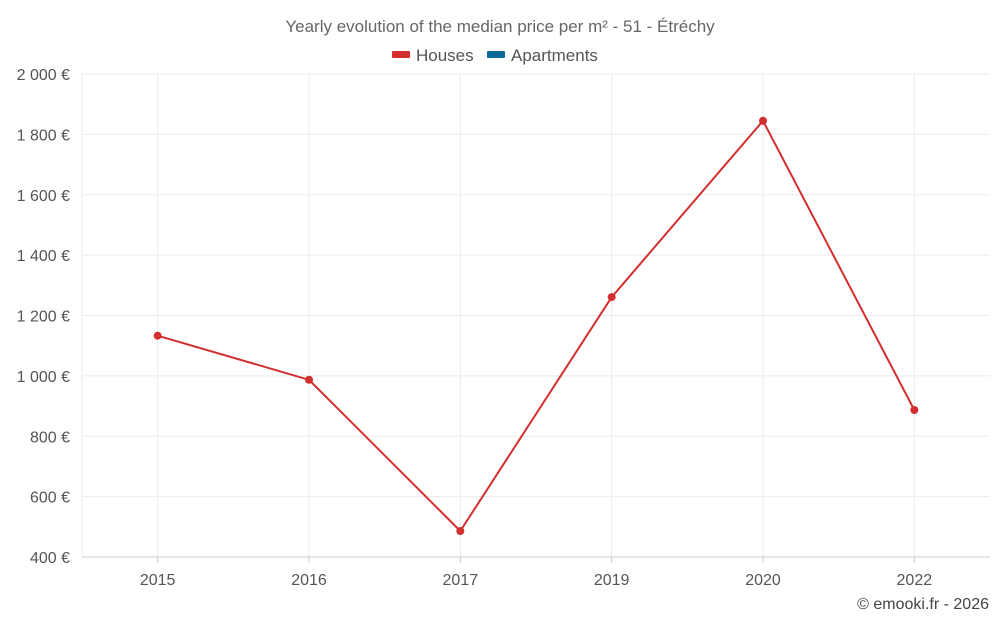 Image resolution: width=1000 pixels, height=630 pixels. Describe the element at coordinates (915, 580) in the screenshot. I see `x-tick-label: 2022` at that location.